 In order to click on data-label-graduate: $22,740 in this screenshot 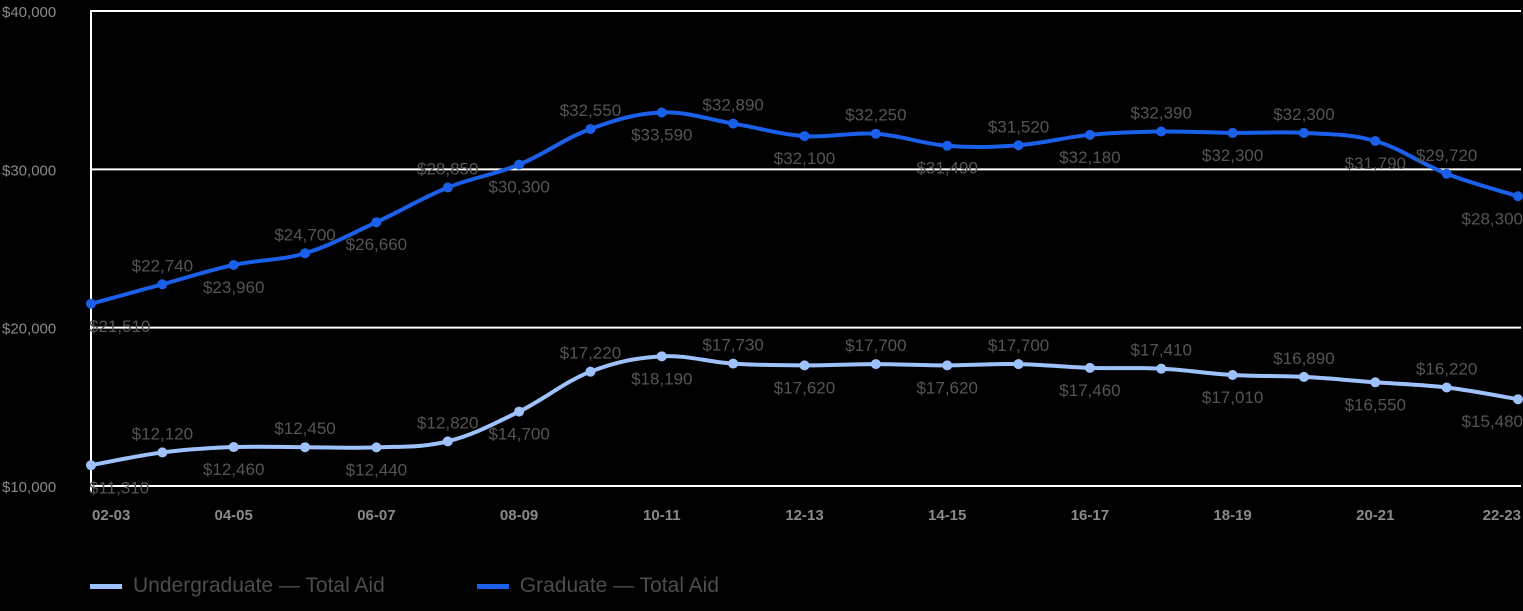, I will do `click(162, 265)`.